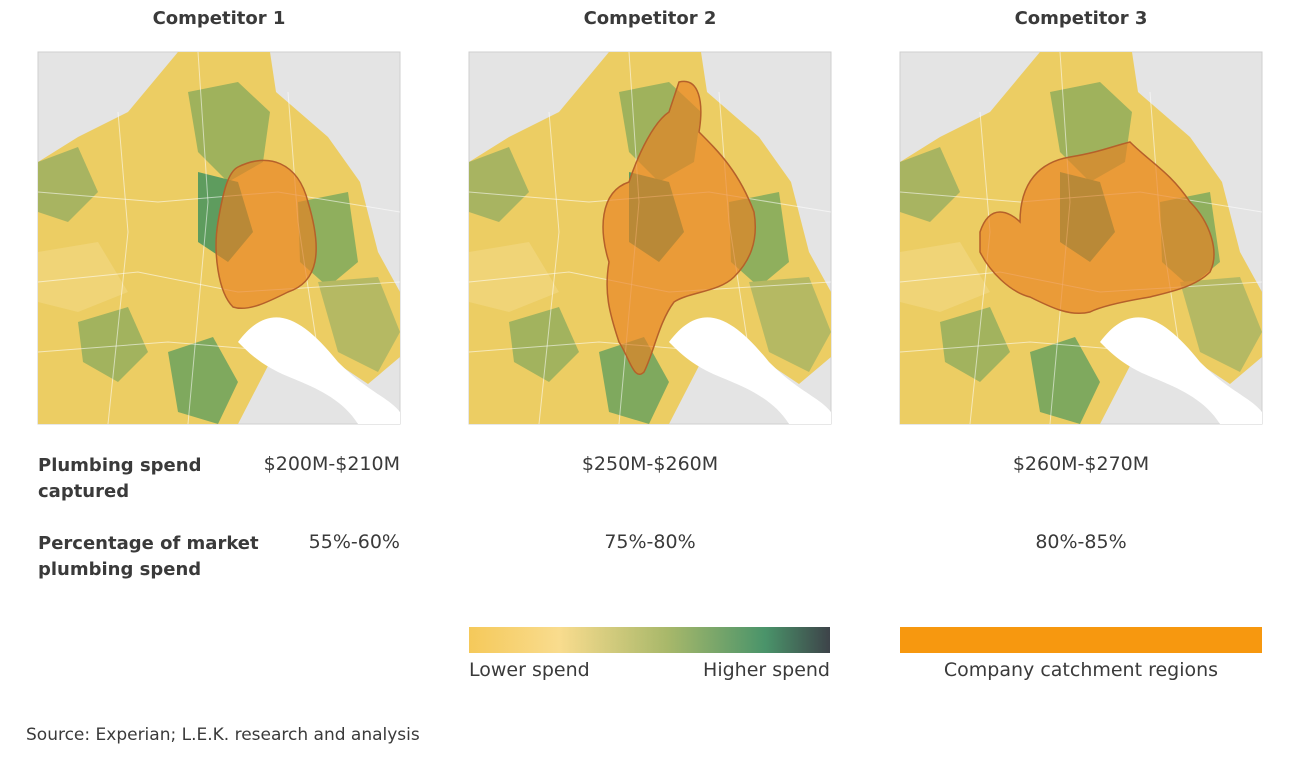  I want to click on row-label: Plumbing spend captured, so click(120, 478).